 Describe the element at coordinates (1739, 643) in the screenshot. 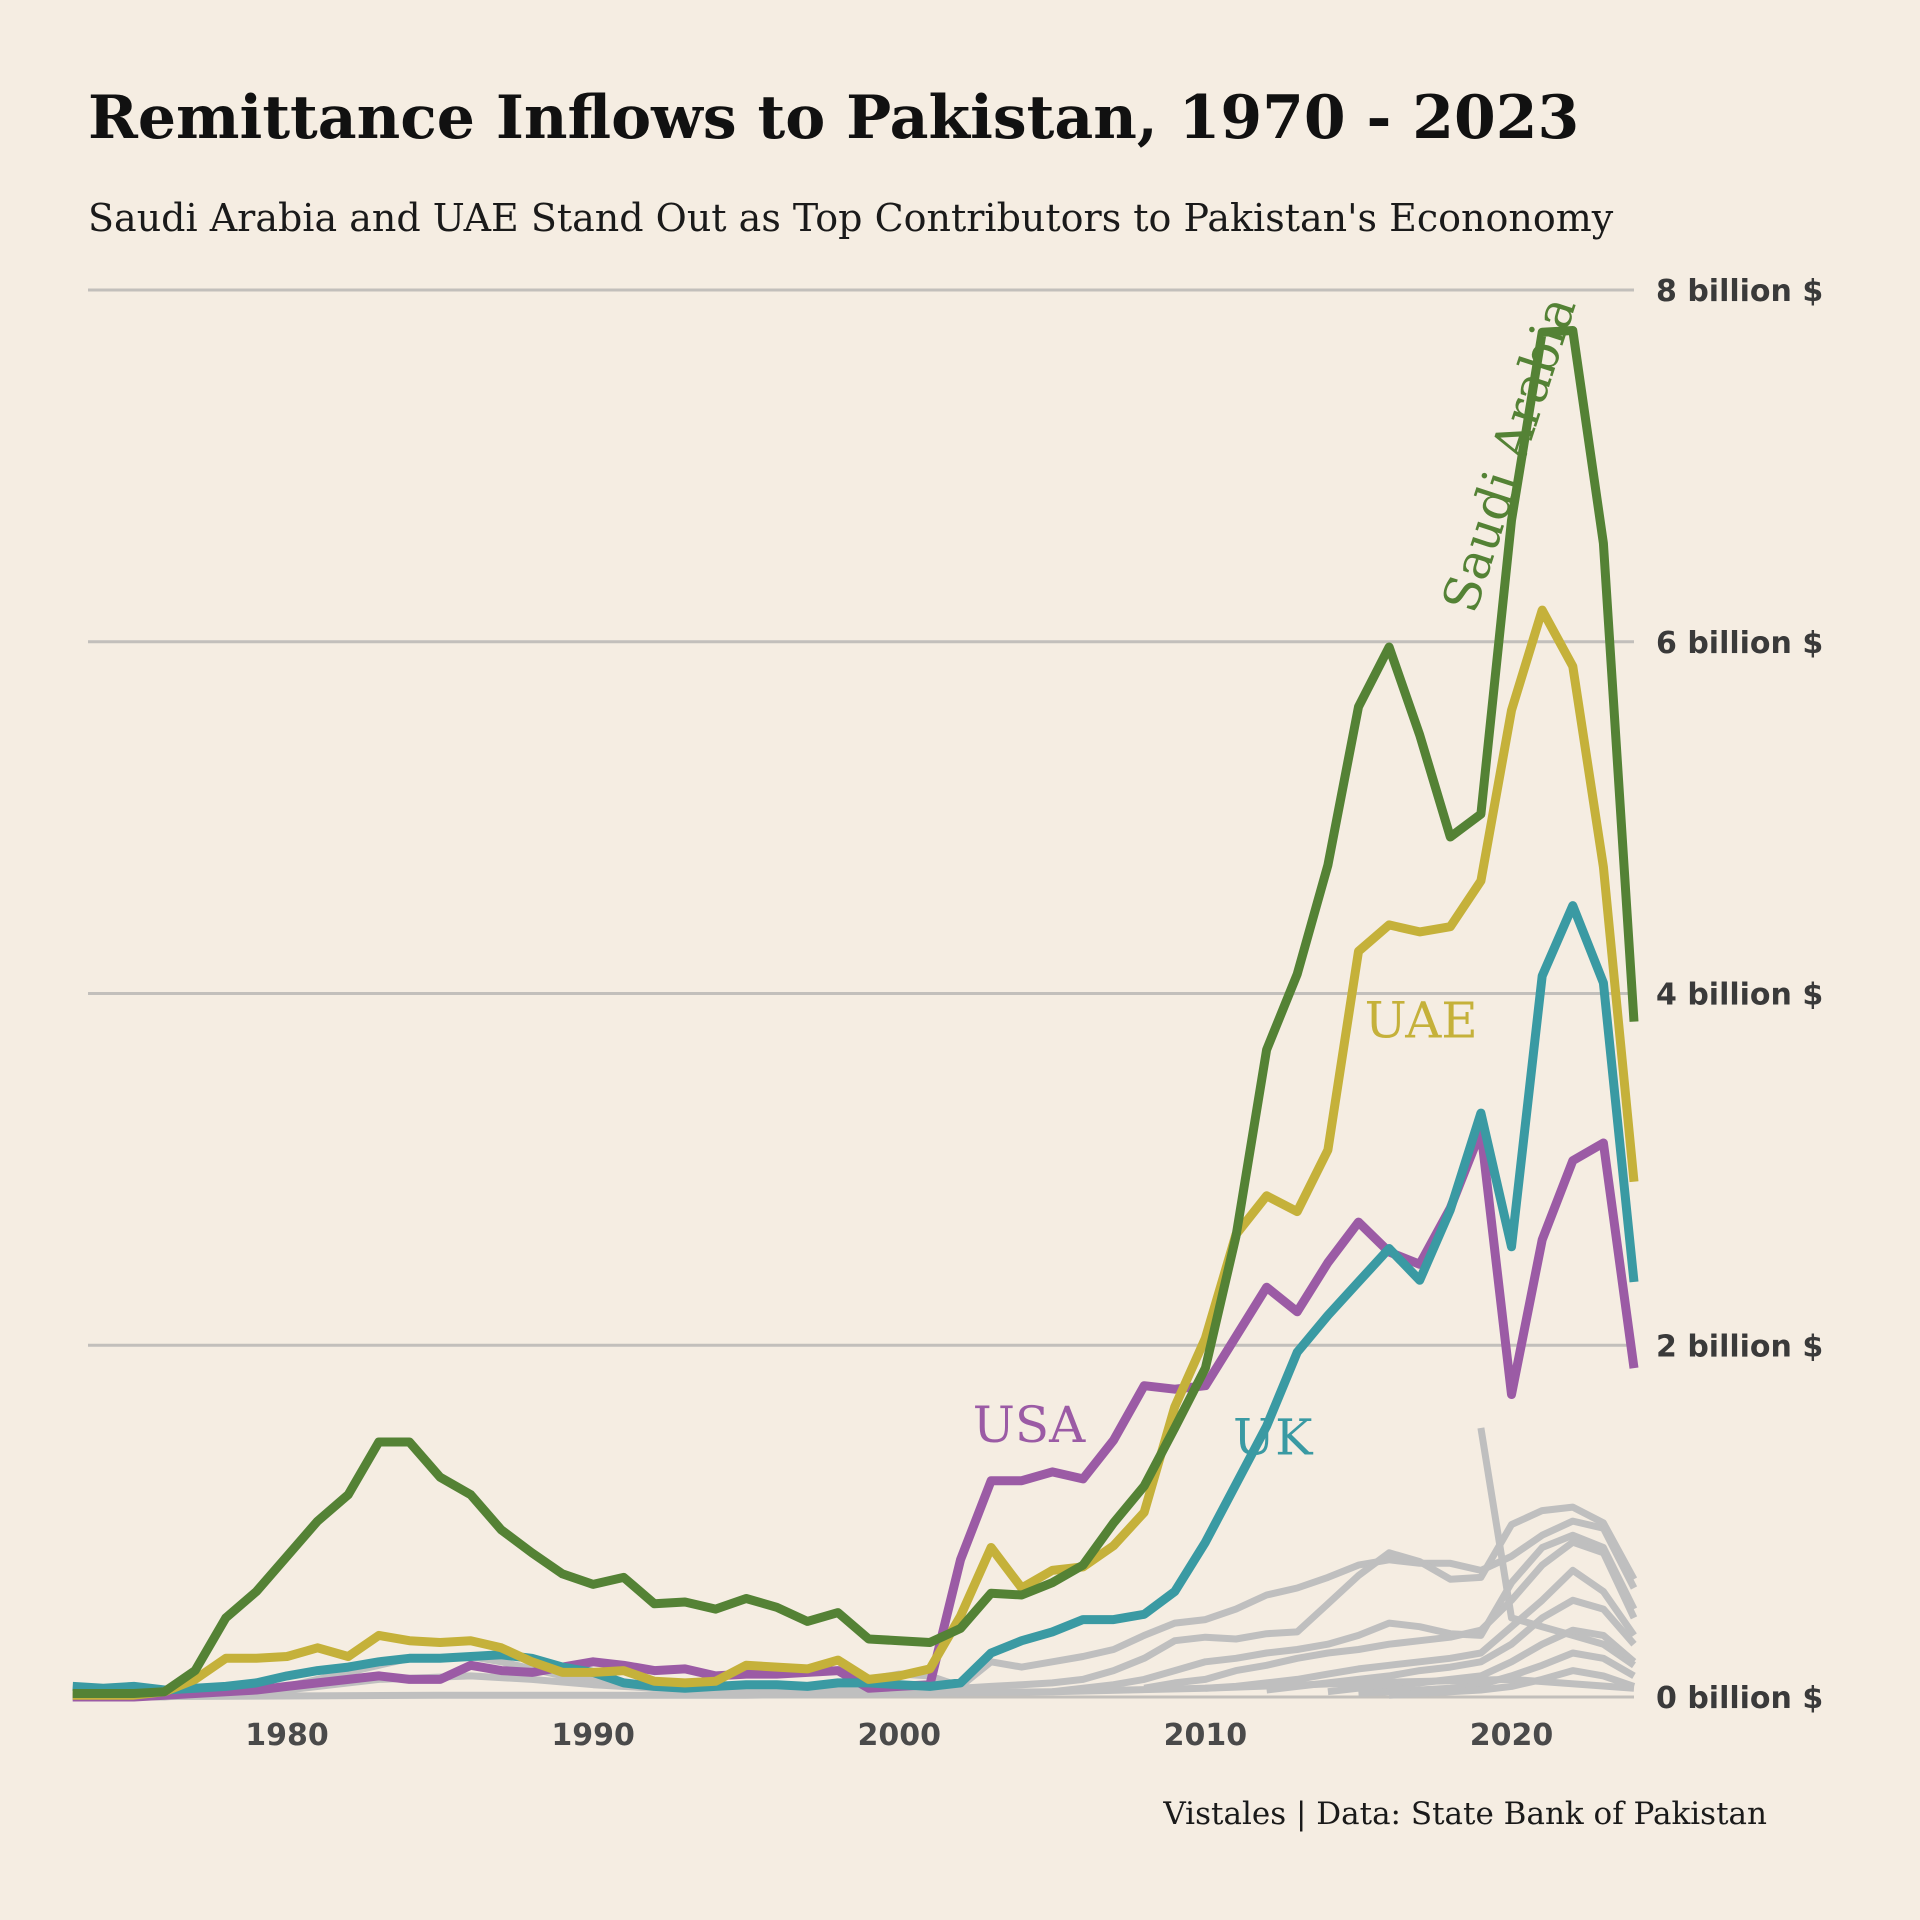

I see `y-tick-label: 6 billion $` at that location.